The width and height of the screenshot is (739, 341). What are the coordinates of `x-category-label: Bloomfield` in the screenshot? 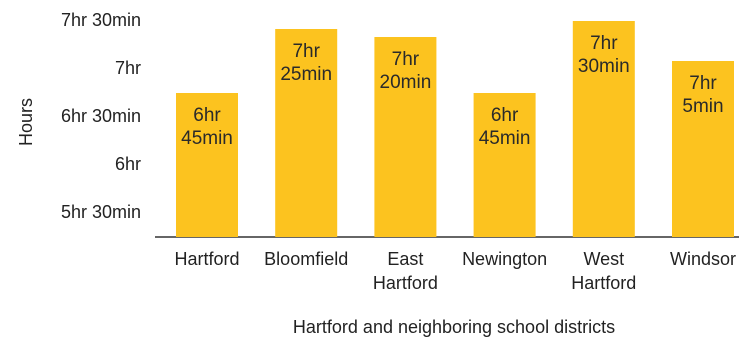 It's located at (306, 259).